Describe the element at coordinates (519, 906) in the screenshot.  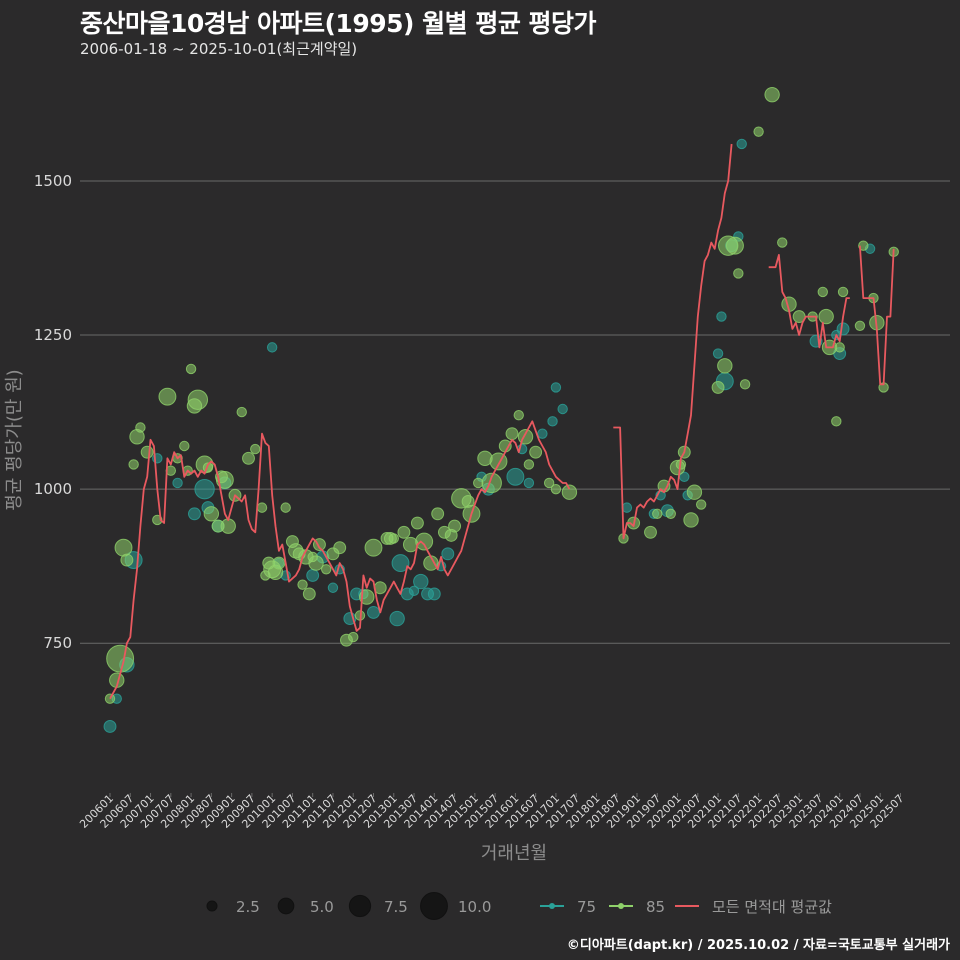
I see `legend: 2.5 5.0 7.5 10.0 75 85 모든 면적대 평균값` at that location.